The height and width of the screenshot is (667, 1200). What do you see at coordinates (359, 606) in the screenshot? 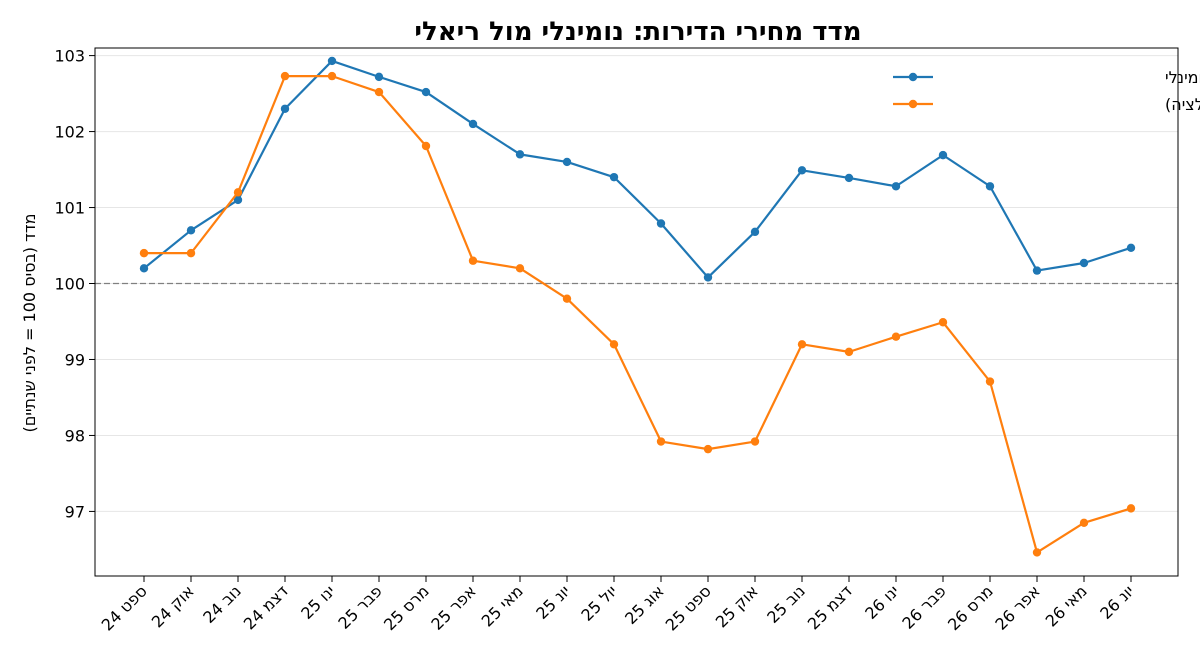
I see `x-tick-label: פבר 25` at bounding box center [359, 606].